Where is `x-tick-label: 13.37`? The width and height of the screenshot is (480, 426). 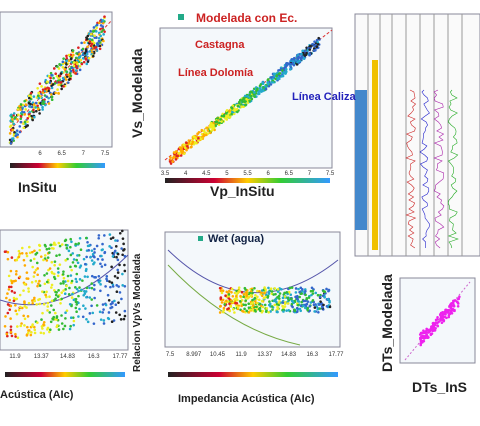 x-tick-label: 13.37 is located at coordinates (265, 355).